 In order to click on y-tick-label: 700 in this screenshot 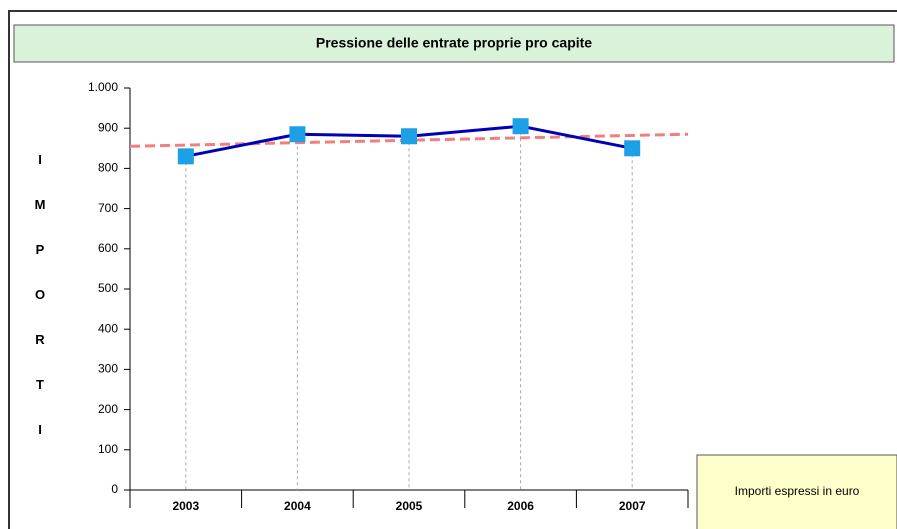, I will do `click(108, 208)`.